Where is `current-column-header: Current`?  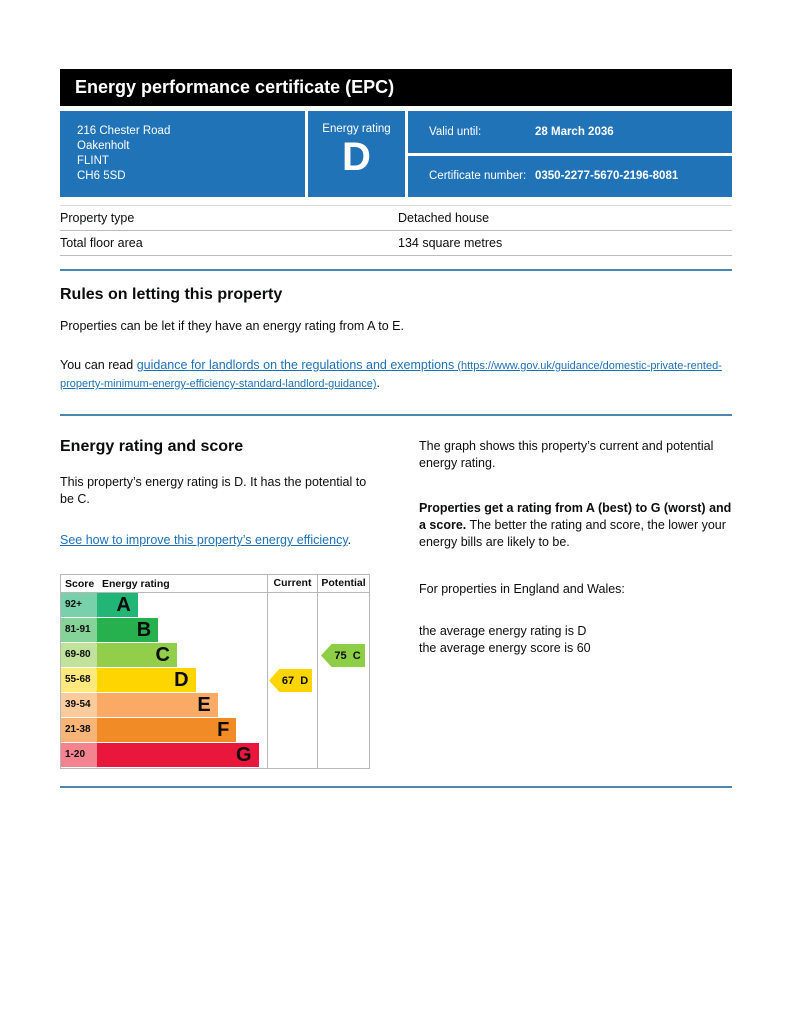 current-column-header: Current is located at coordinates (292, 583).